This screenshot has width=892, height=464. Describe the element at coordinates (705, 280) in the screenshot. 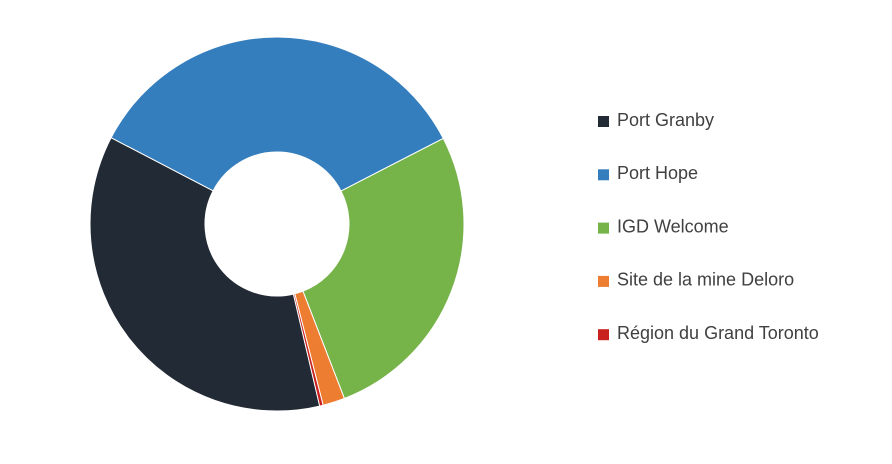

I see `legend-label: Site de la mine Deloro` at that location.